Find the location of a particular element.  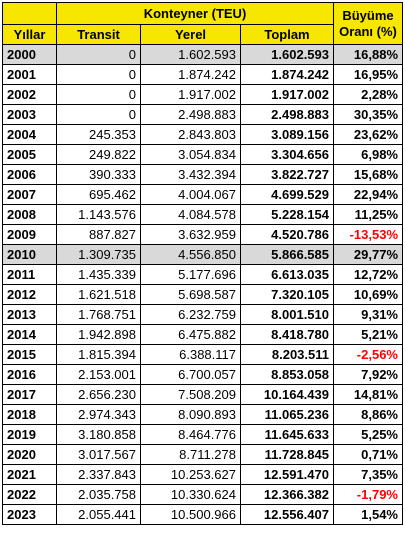

year-cell: 2004 is located at coordinates (29, 134).